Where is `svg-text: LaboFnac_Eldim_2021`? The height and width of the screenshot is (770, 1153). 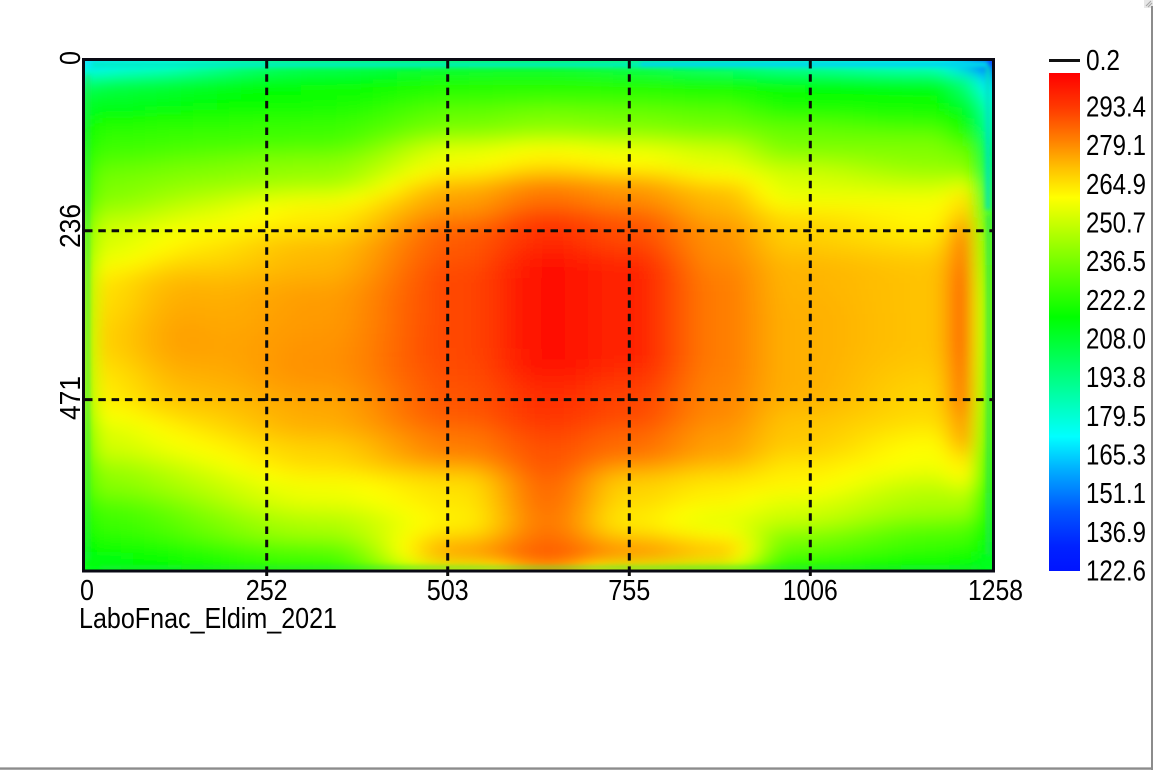 svg-text: LaboFnac_Eldim_2021 is located at coordinates (208, 619).